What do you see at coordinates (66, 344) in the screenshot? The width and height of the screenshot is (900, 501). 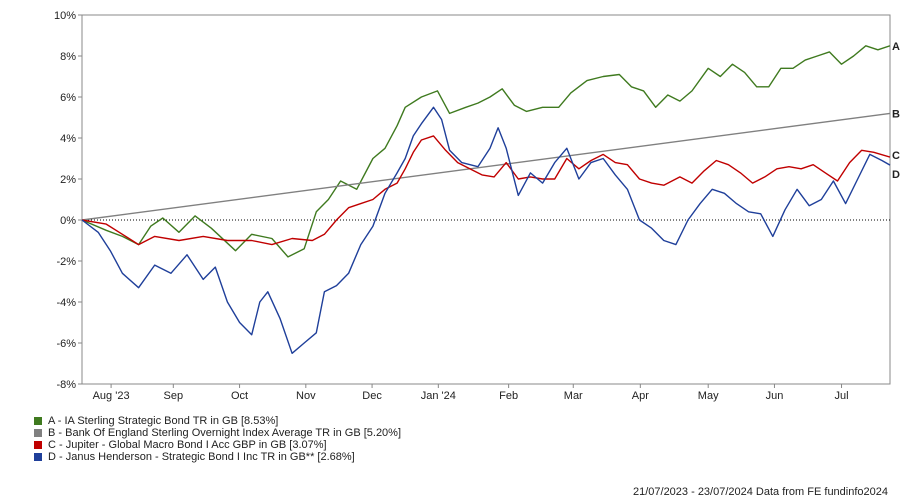 I see `y-tick-label: -6%` at bounding box center [66, 344].